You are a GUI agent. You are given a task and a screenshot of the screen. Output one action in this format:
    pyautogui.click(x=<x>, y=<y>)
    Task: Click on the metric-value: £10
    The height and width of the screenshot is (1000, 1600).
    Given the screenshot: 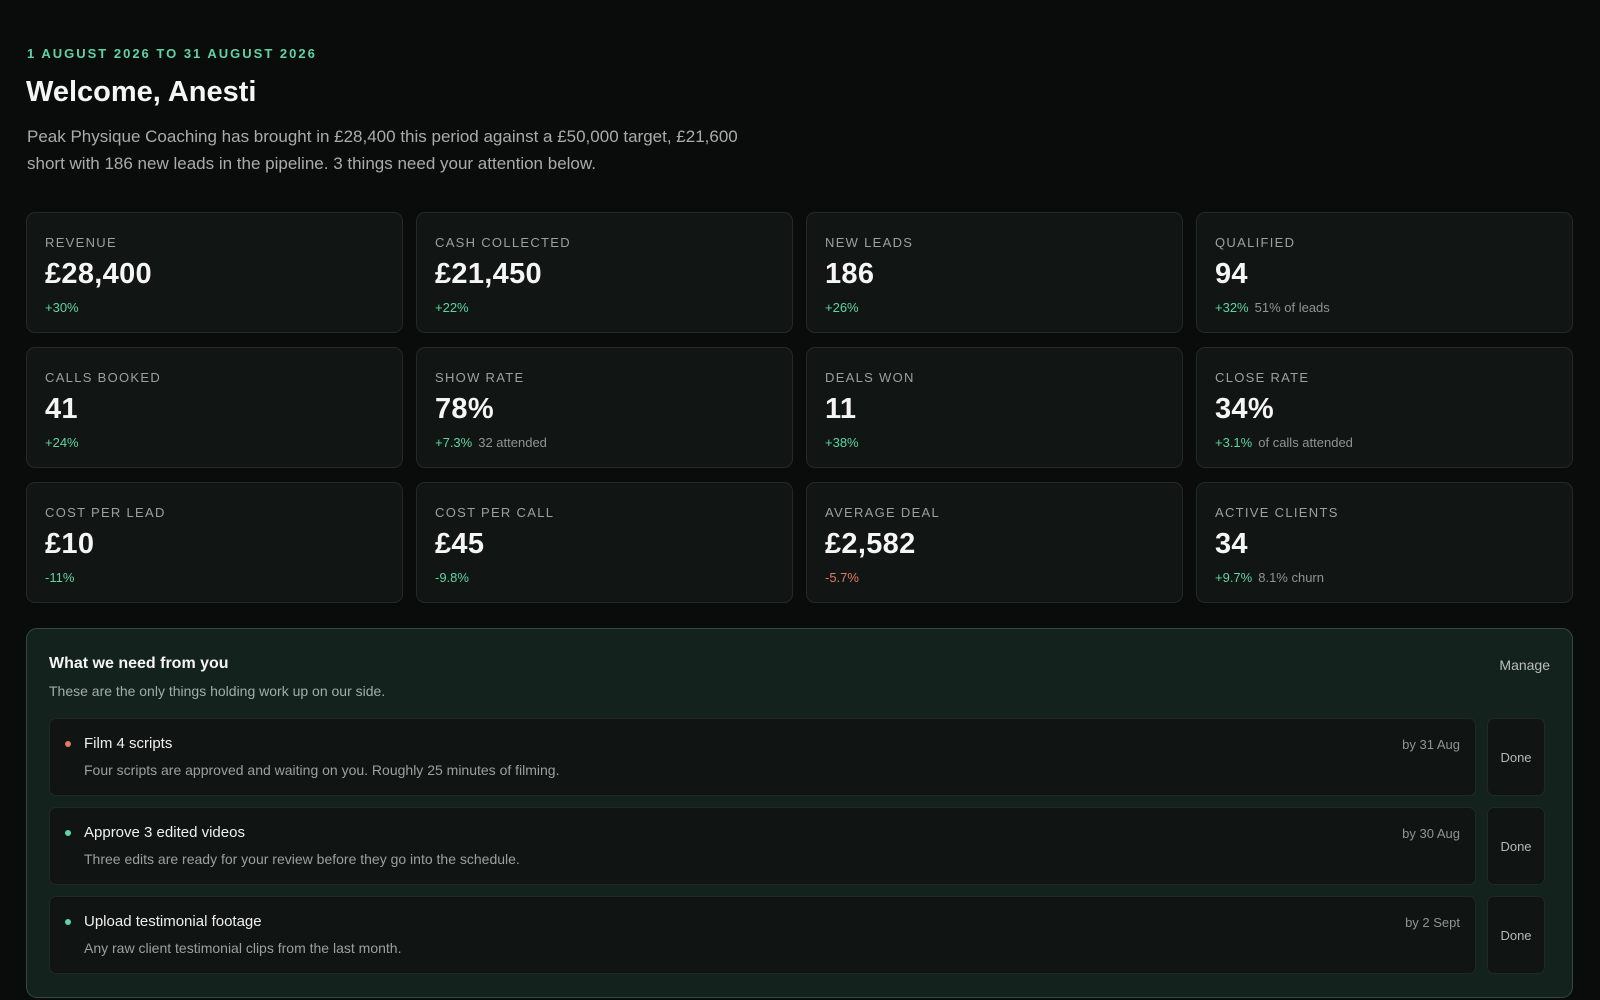 What is the action you would take?
    pyautogui.click(x=70, y=544)
    